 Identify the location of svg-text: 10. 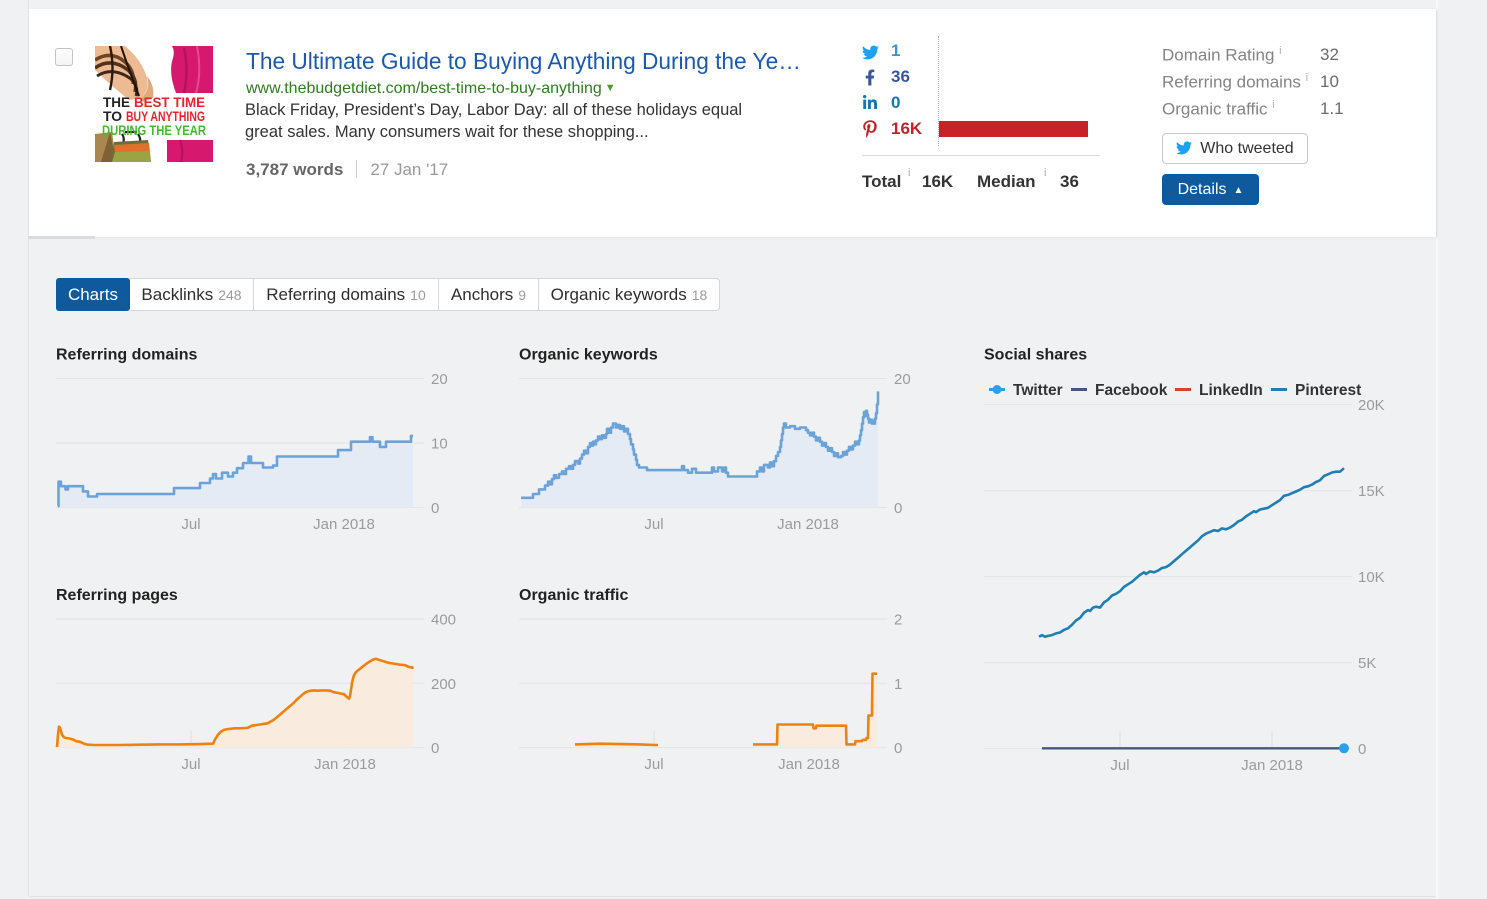
(439, 444).